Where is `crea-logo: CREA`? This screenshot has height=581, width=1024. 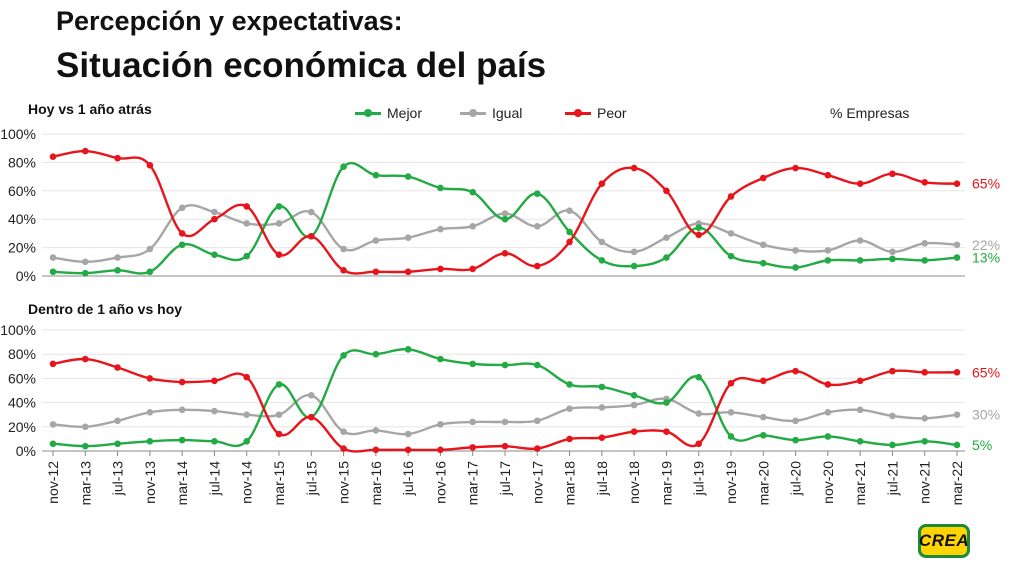 crea-logo: CREA is located at coordinates (944, 541).